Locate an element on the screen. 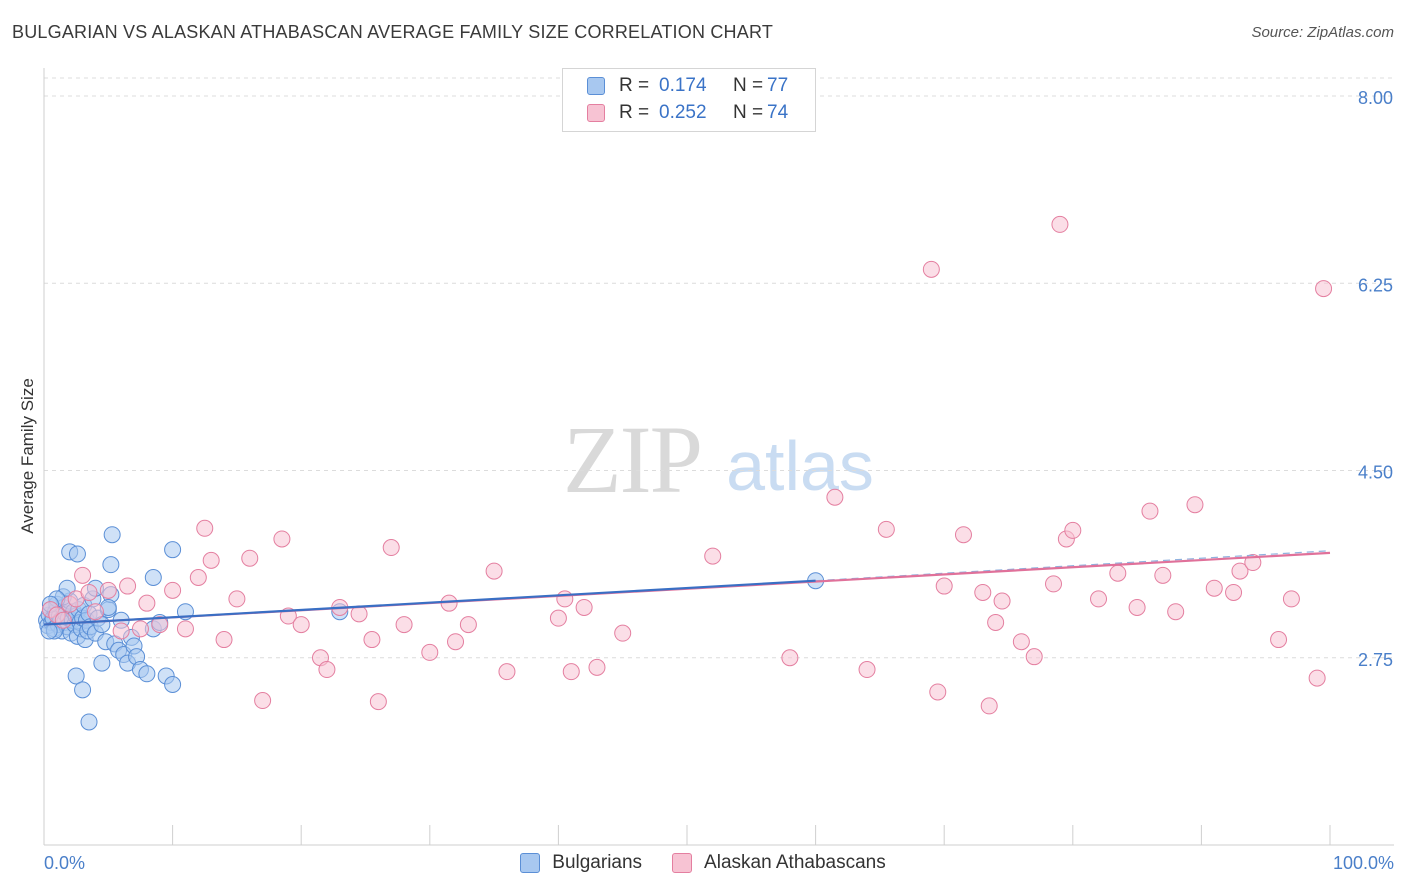 The image size is (1406, 892). legend-swatch-blue is located at coordinates (530, 863).